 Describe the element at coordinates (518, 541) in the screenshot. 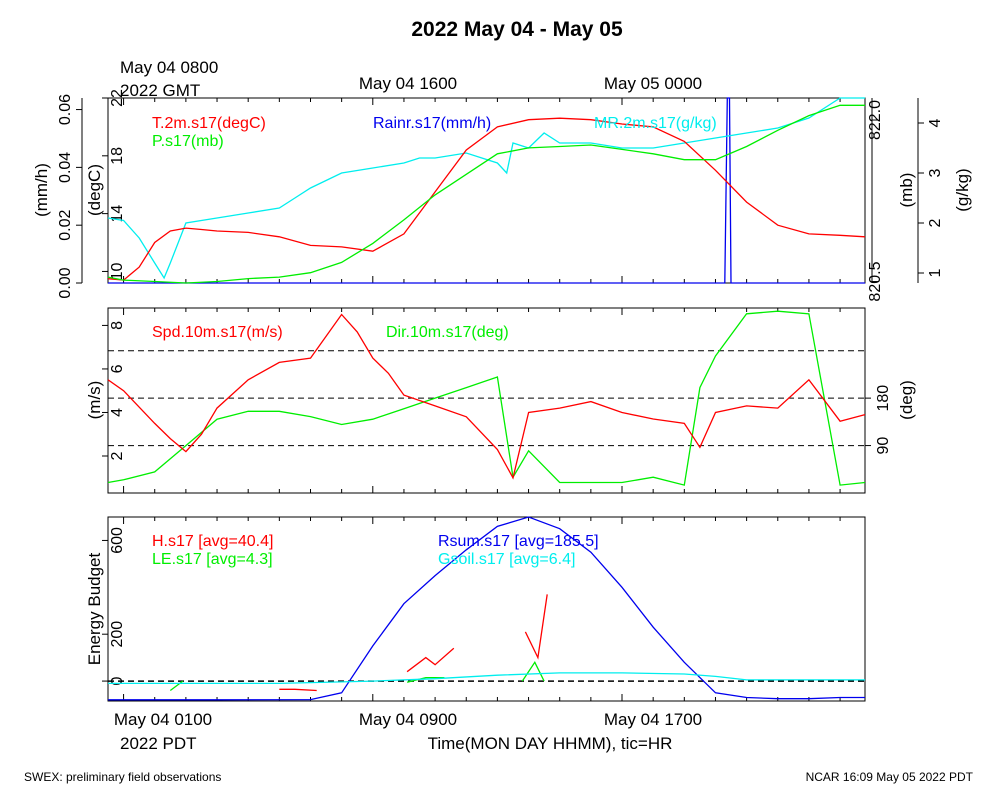

I see `legend-radiation-sum: Rsum.s17 [avg=185.5]` at that location.